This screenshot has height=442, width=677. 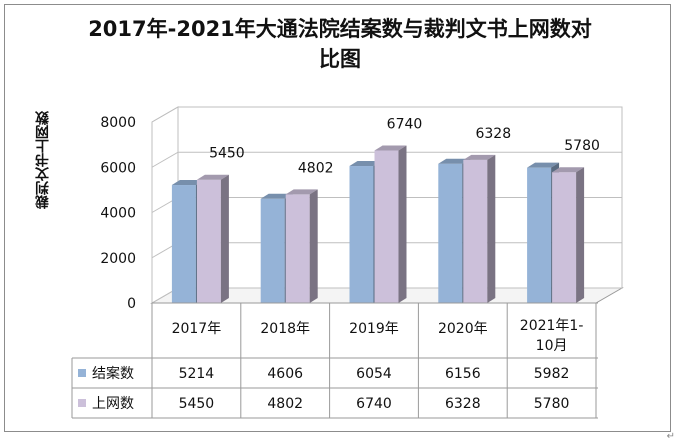 I want to click on y-tick-label: 0, so click(x=131, y=304).